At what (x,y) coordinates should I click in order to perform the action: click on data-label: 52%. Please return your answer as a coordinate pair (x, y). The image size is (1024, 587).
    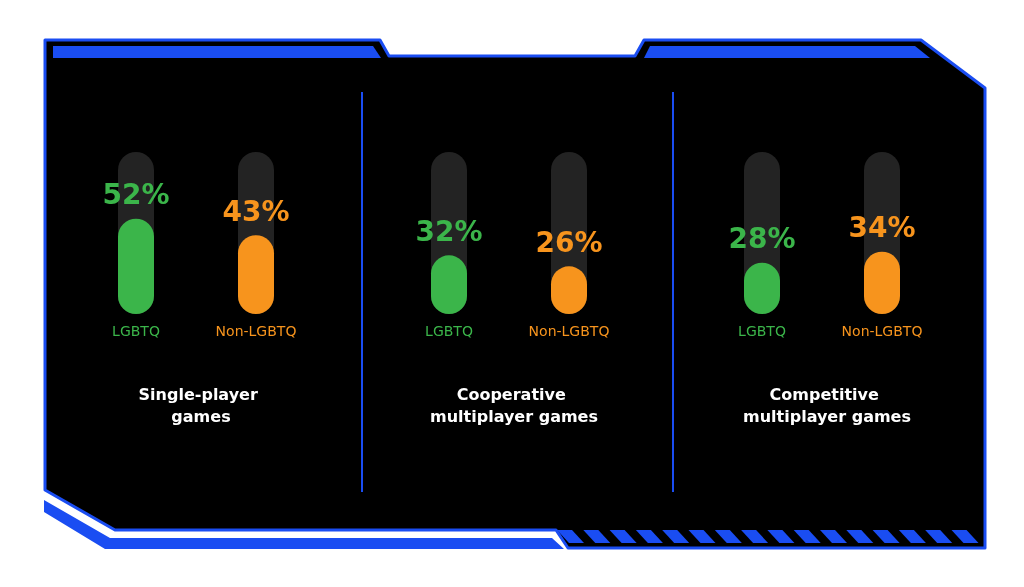
    Looking at the image, I should click on (136, 195).